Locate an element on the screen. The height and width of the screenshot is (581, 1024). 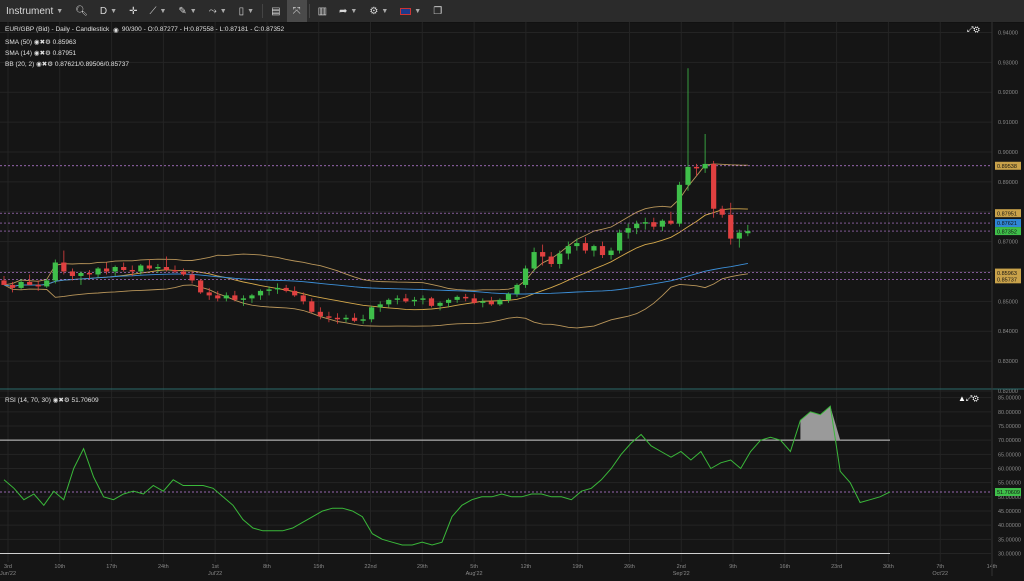
fullscreen-button: ⤧ is located at coordinates (296, 11).